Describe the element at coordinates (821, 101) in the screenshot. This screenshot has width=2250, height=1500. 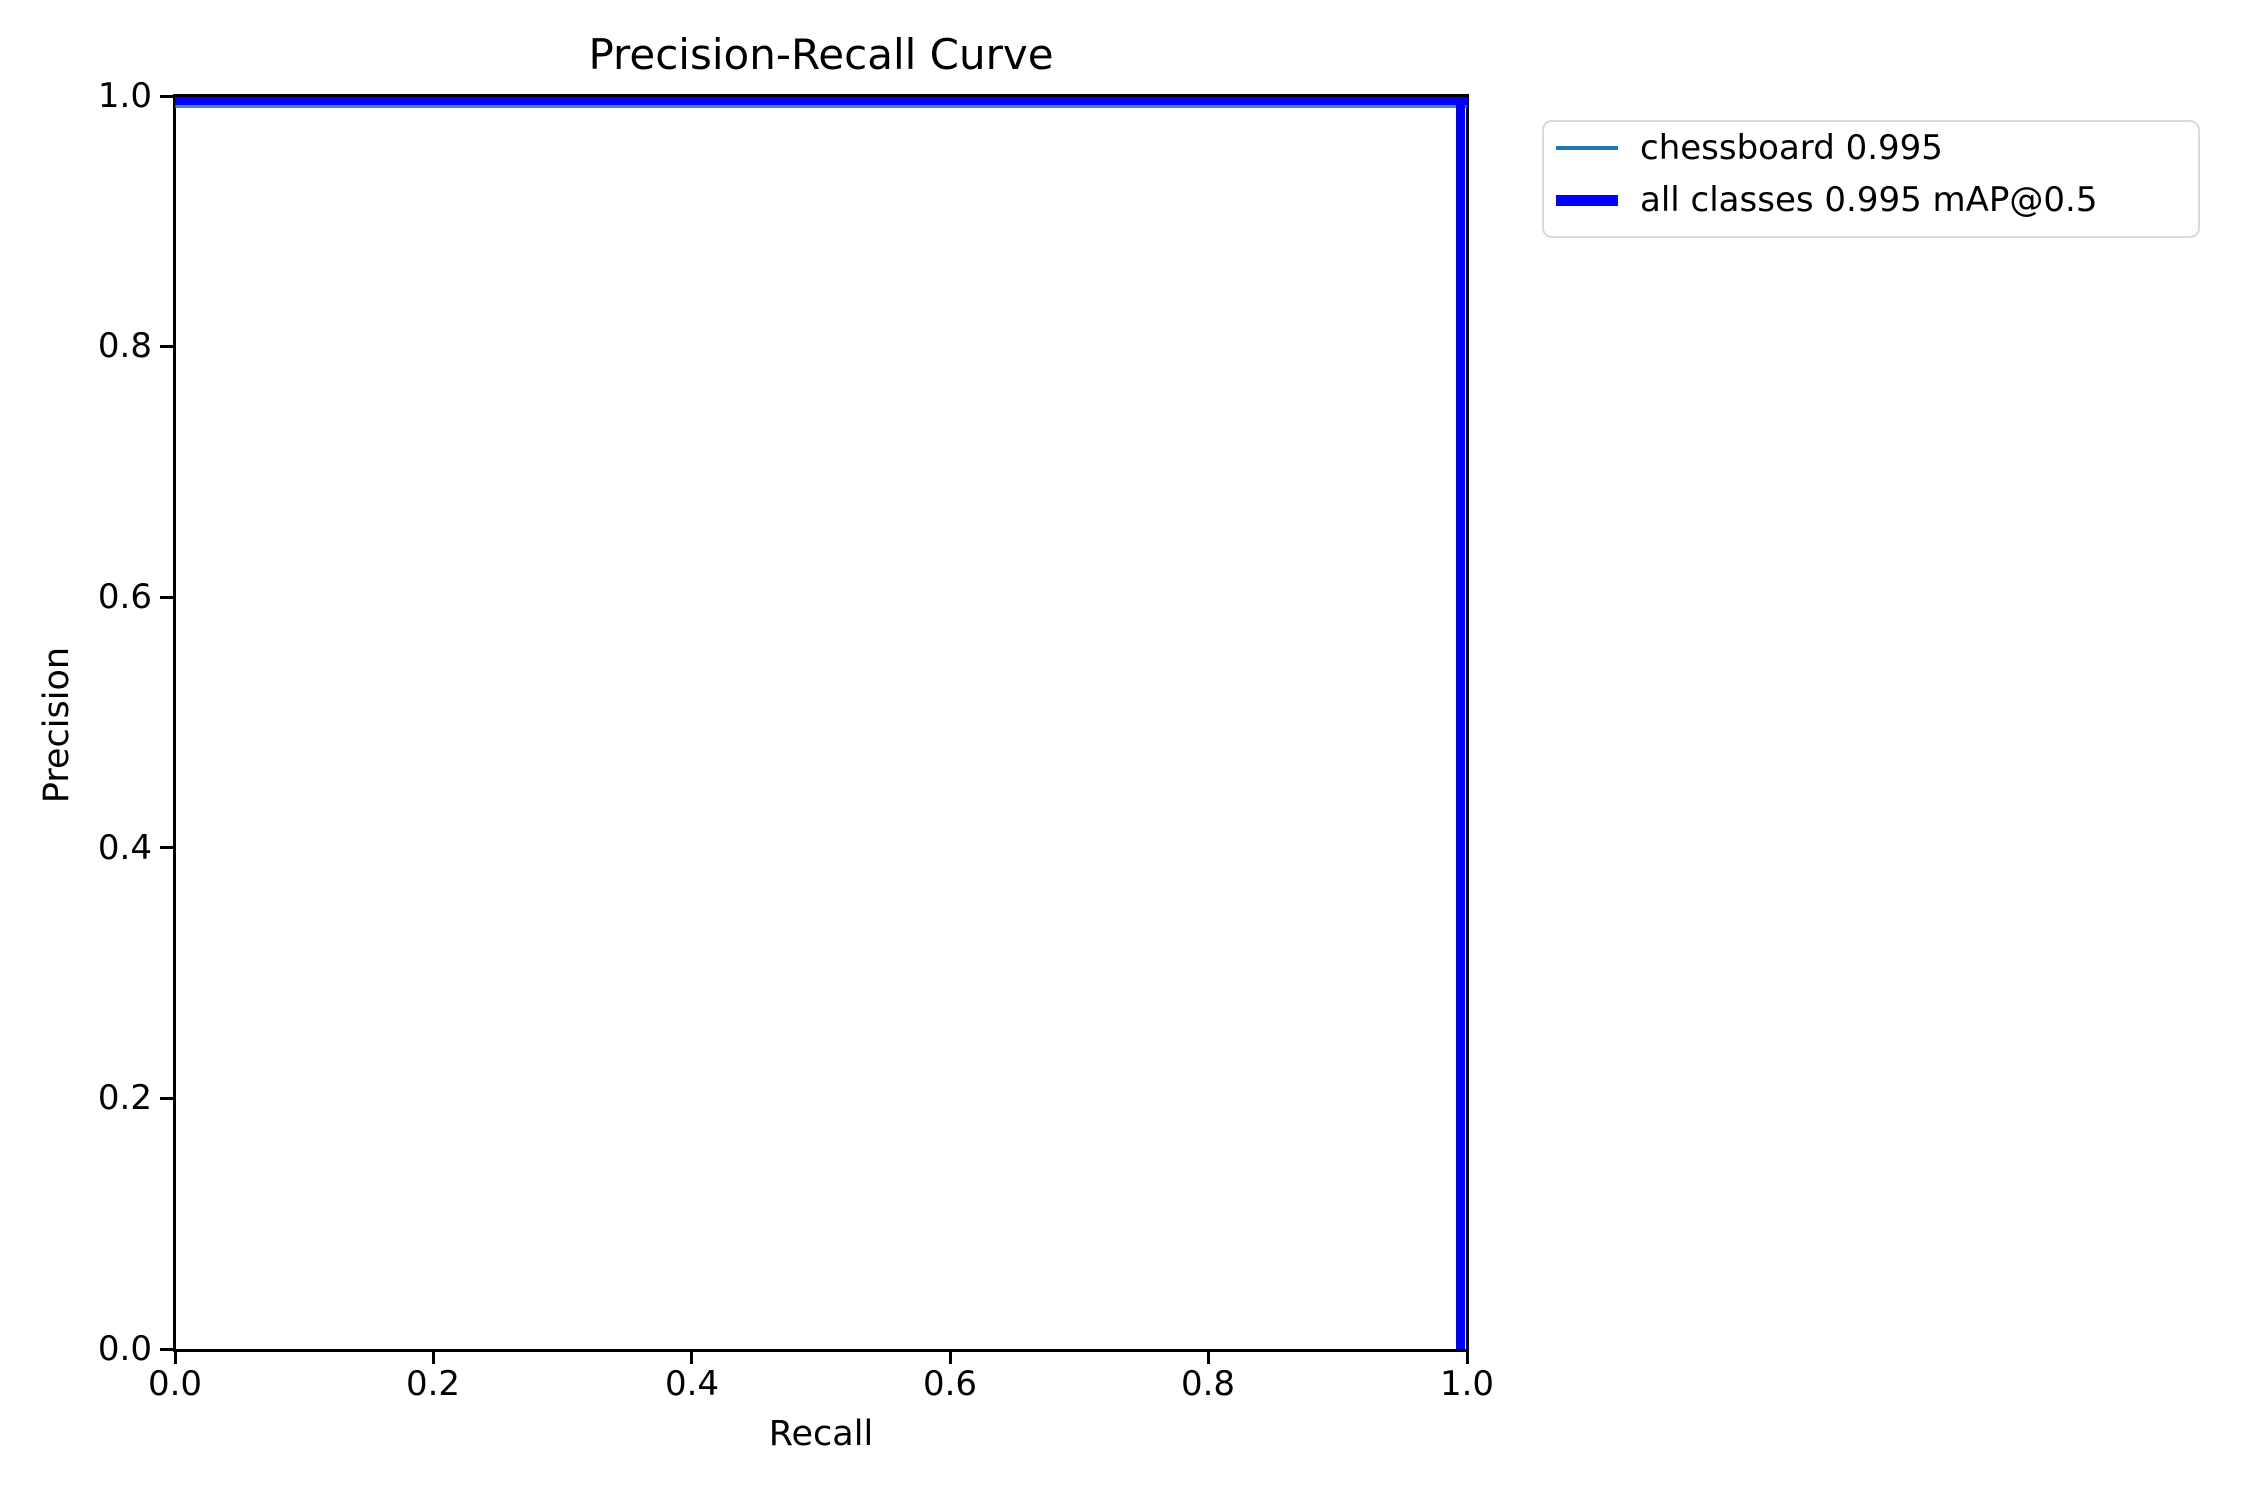
I see `all-classes-curve-line-horizontal` at that location.